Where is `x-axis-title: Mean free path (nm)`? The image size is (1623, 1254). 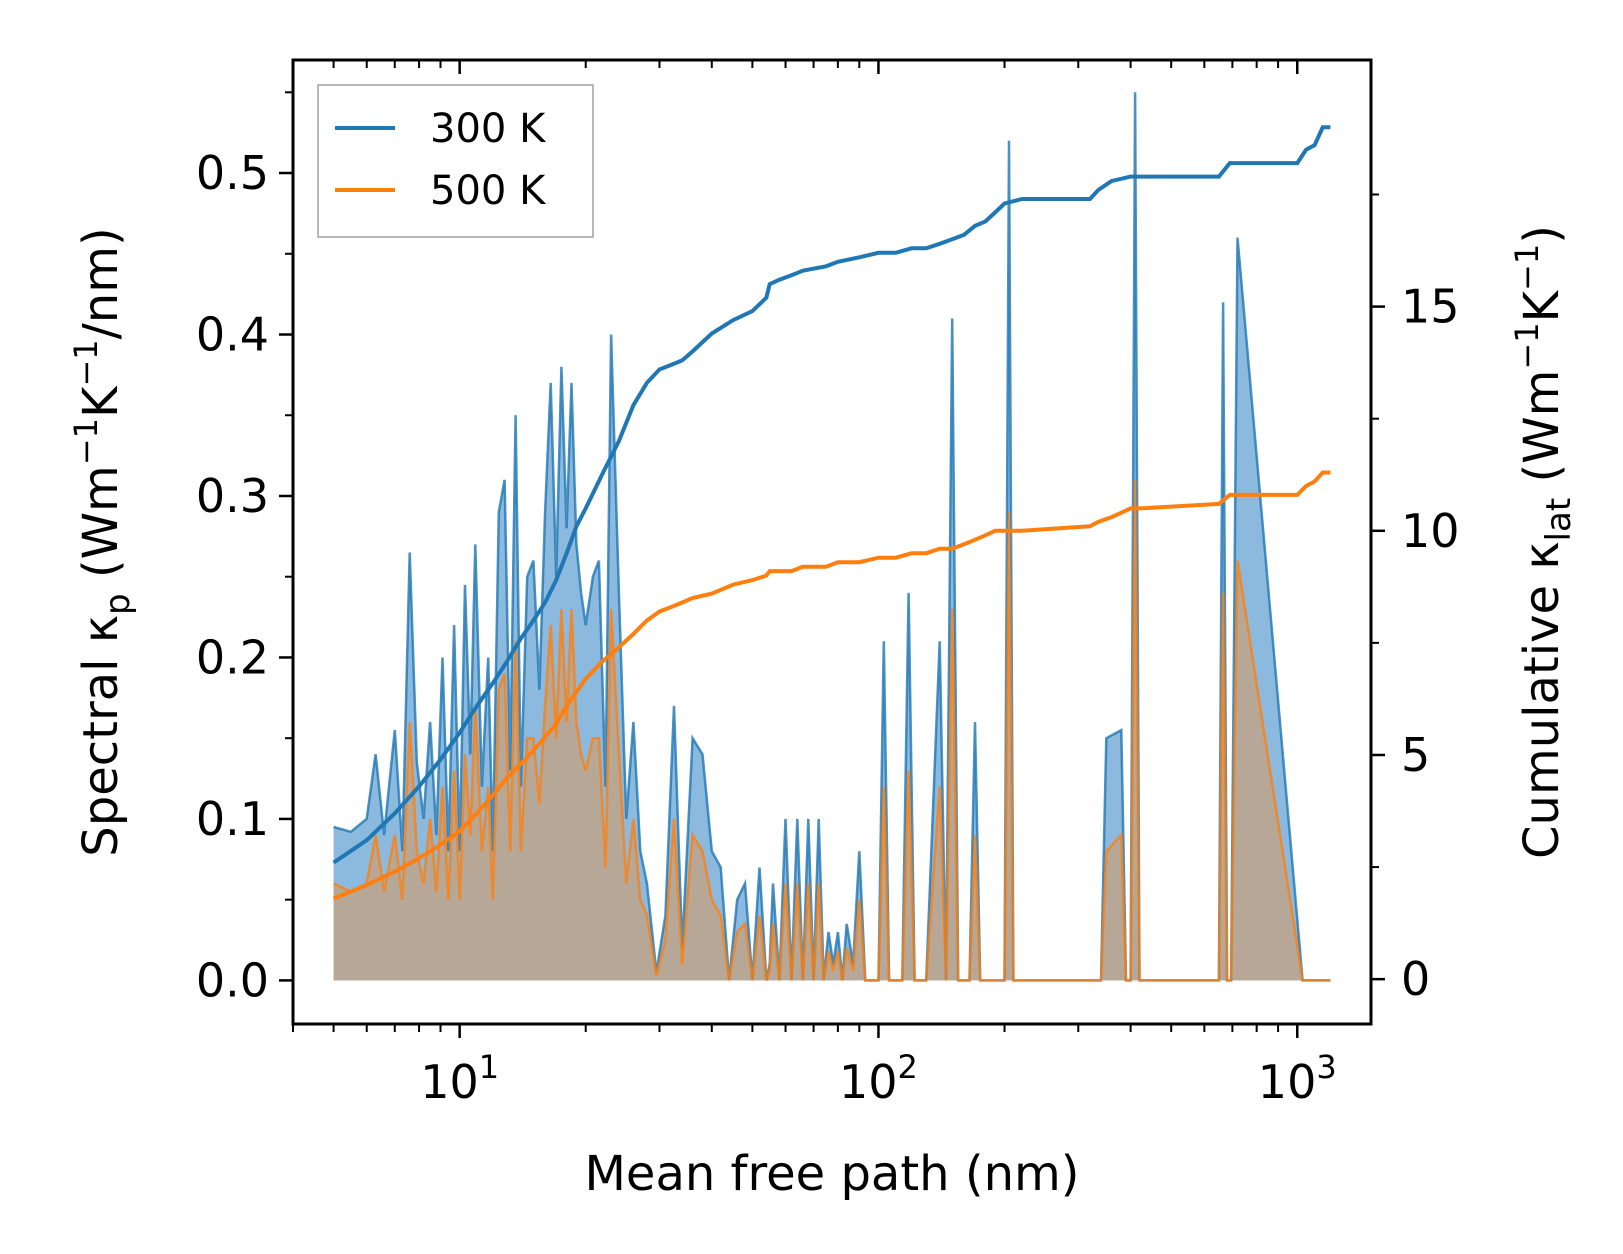
x-axis-title: Mean free path (nm) is located at coordinates (832, 1174).